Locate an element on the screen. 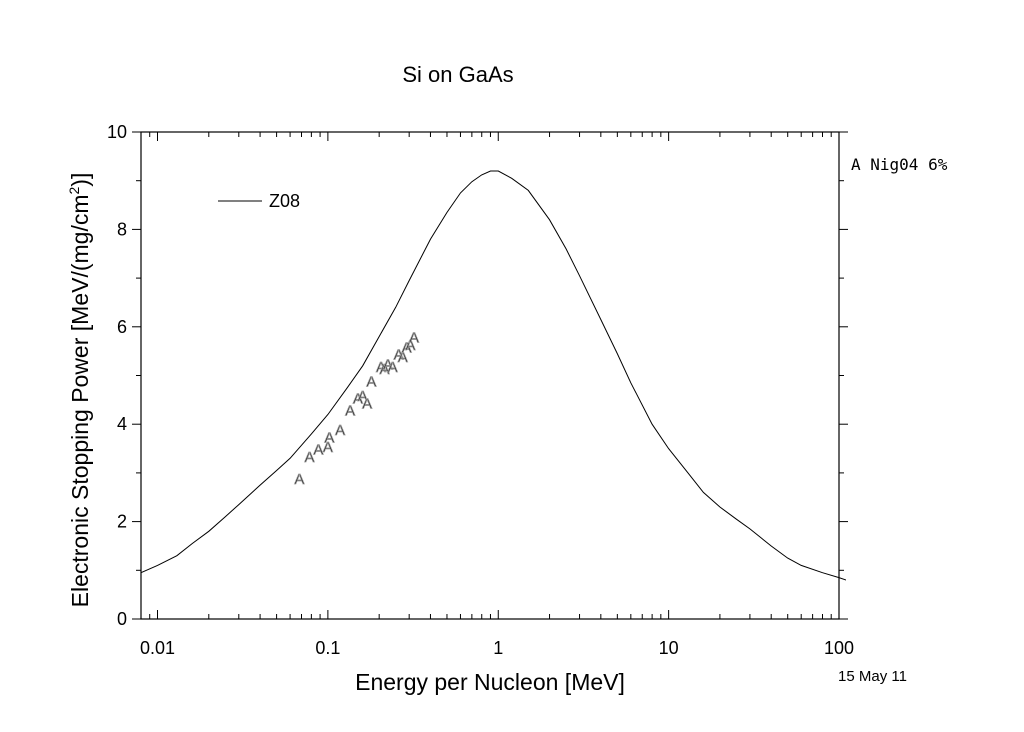 Image resolution: width=1024 pixels, height=732 pixels. x-axis-label: Energy per Nucleon [MeV] is located at coordinates (490, 682).